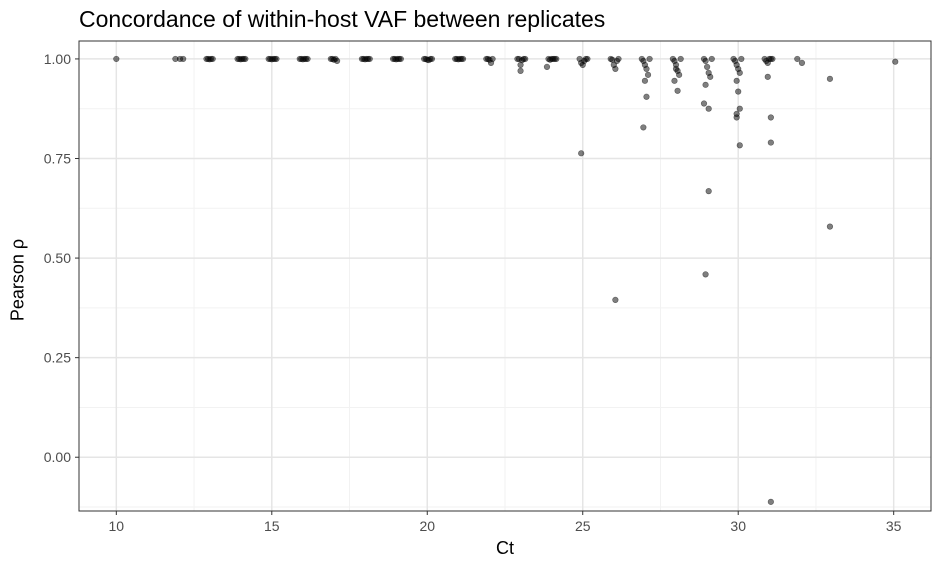 This screenshot has width=943, height=572. What do you see at coordinates (505, 522) in the screenshot?
I see `x-axis-ticks: 10 15 20 25 30 35` at bounding box center [505, 522].